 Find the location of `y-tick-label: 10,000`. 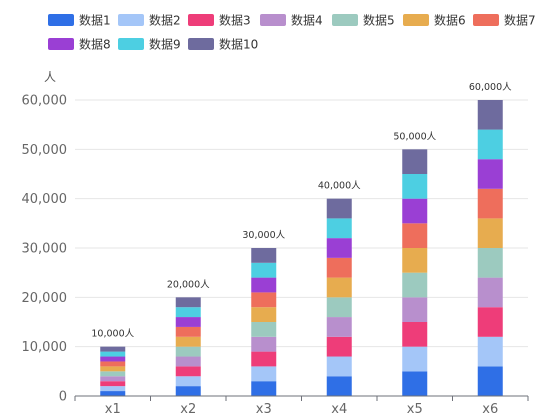

y-tick-label: 10,000 is located at coordinates (45, 347).